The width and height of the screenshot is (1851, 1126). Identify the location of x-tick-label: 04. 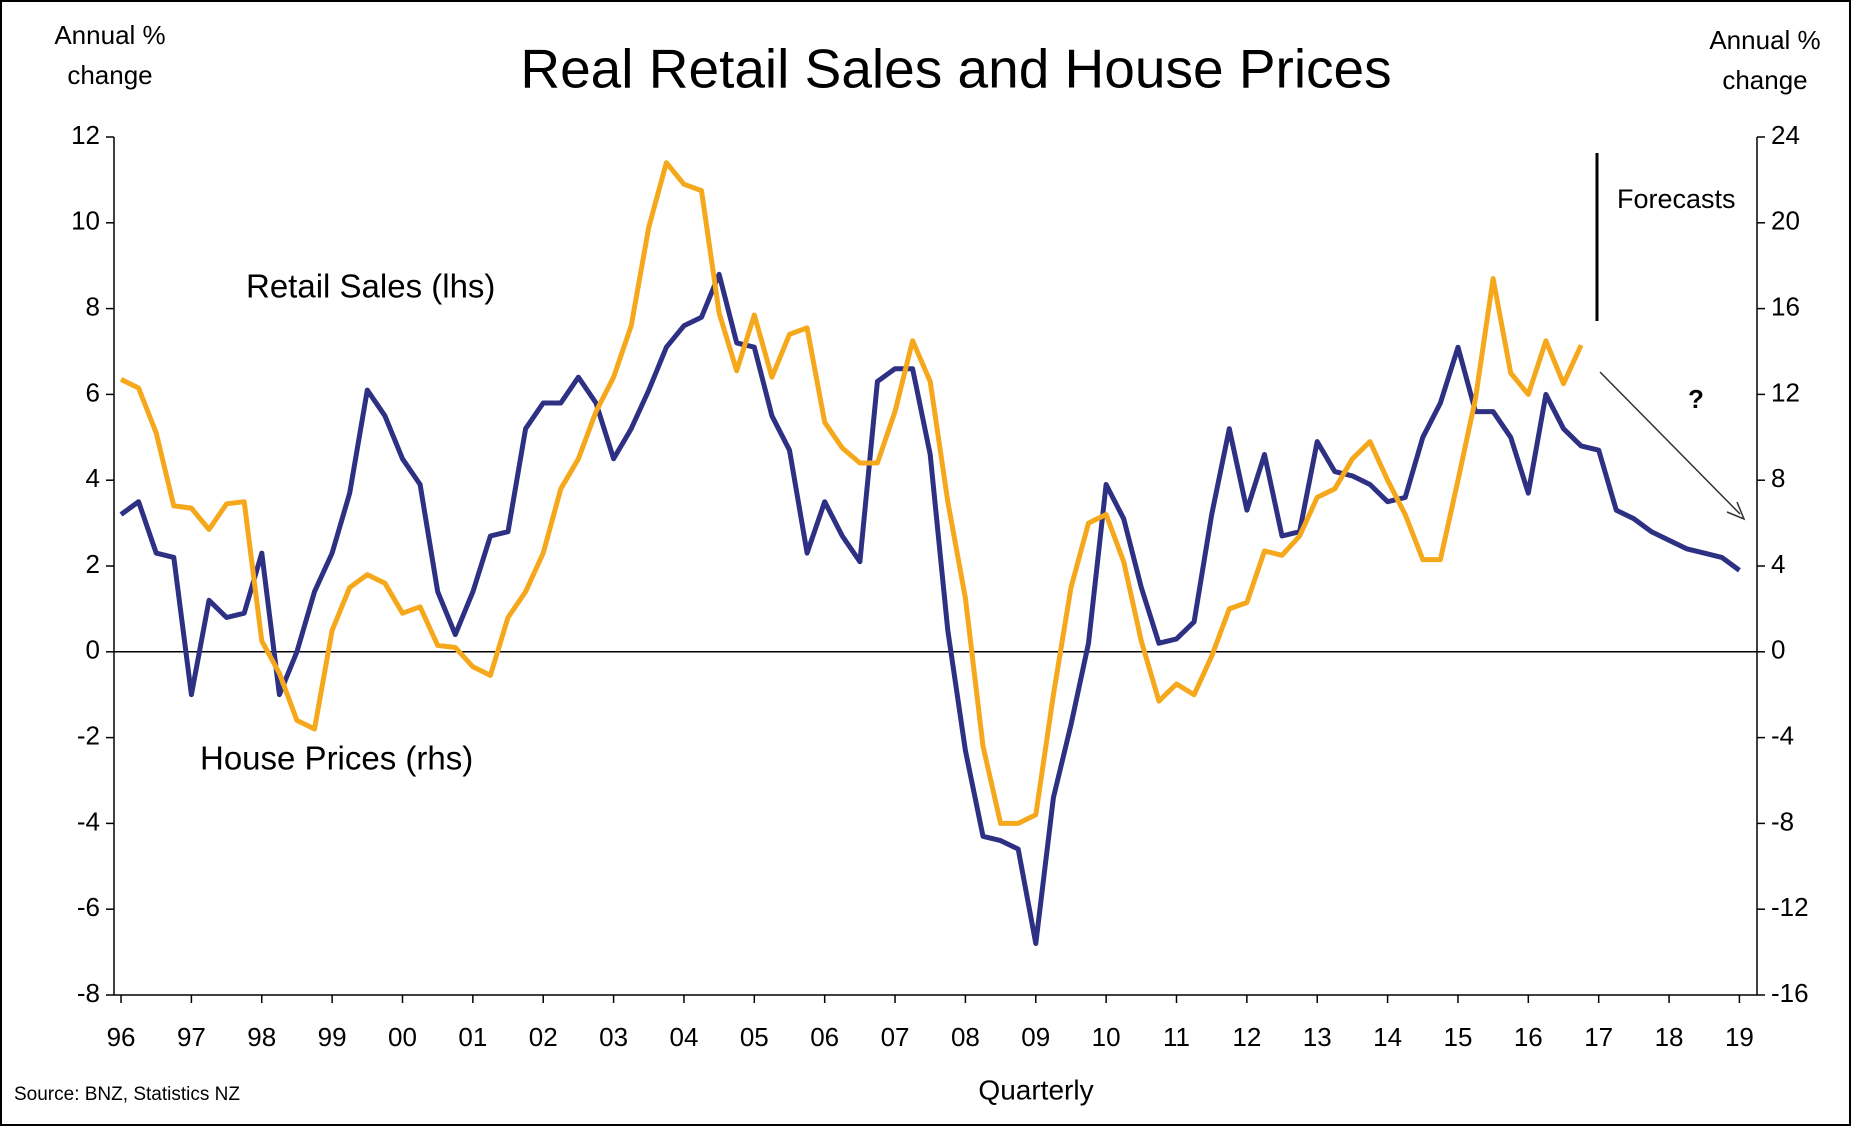
(683, 1037).